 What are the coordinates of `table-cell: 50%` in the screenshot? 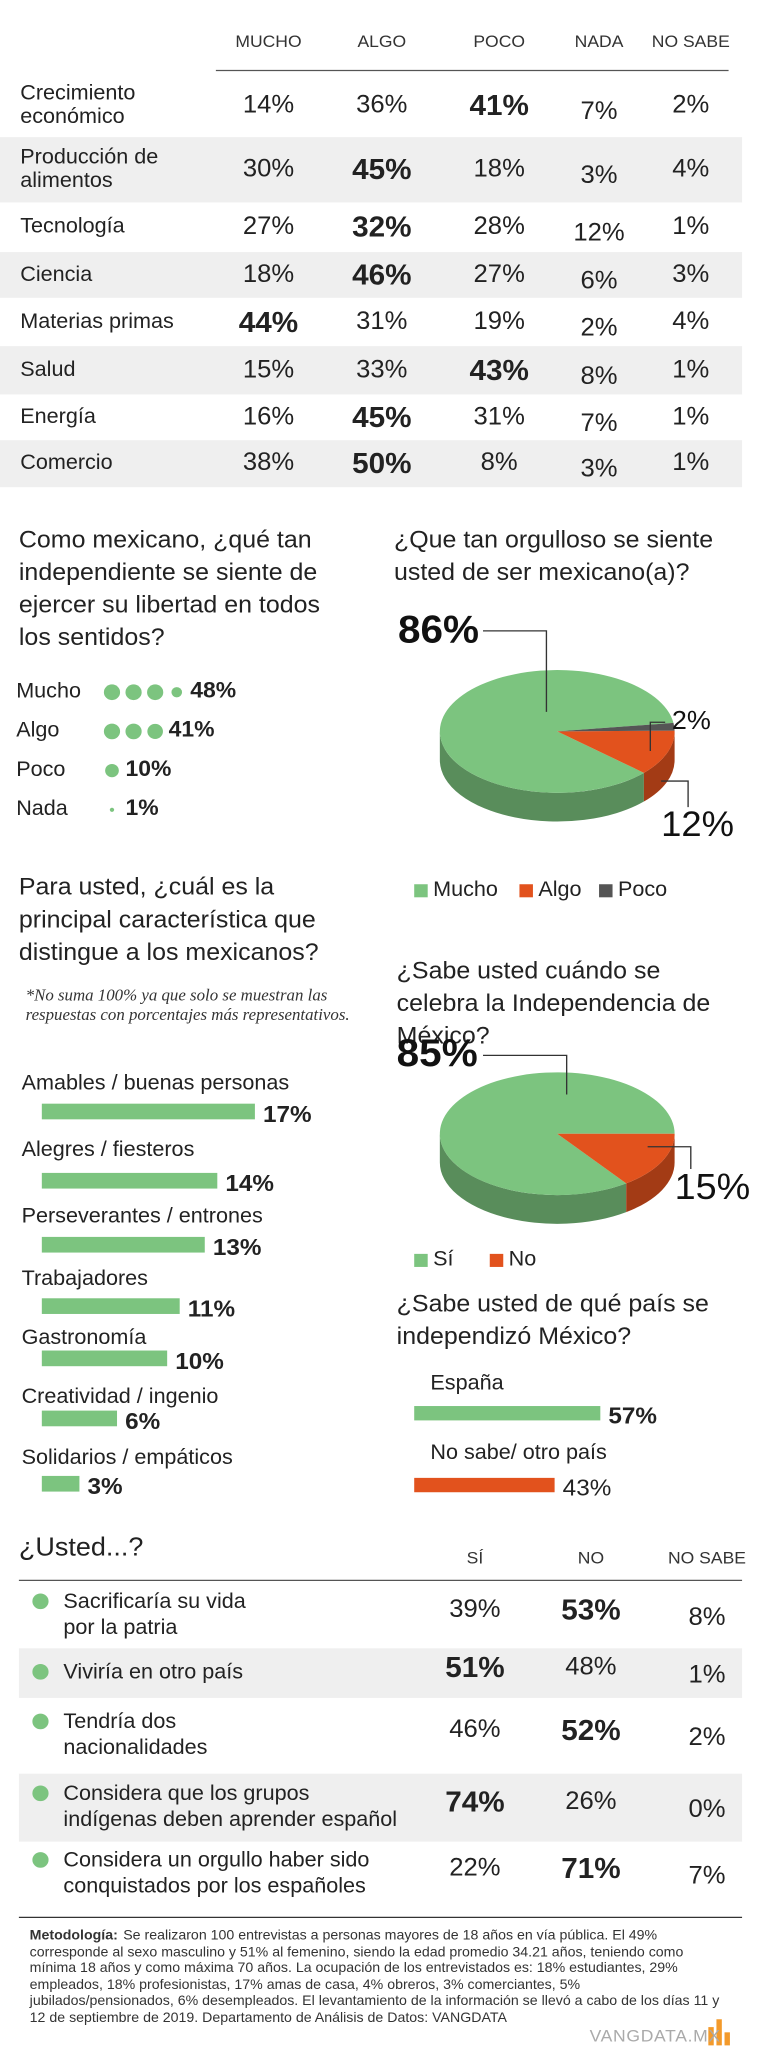 It's located at (382, 463).